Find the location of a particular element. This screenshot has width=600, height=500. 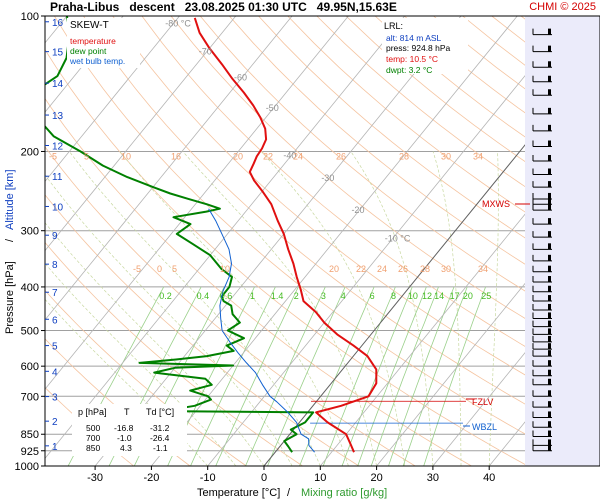

wet-bulb-line is located at coordinates (261, 330).